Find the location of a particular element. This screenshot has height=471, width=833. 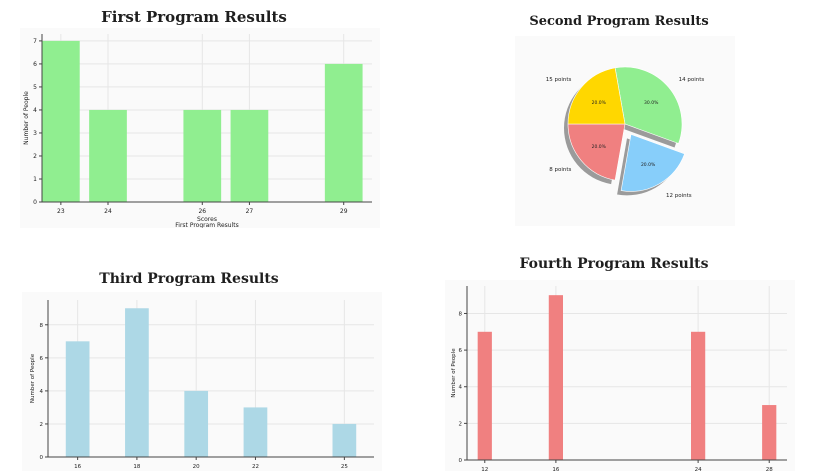

y-tick-label: 7 is located at coordinates (35, 41).